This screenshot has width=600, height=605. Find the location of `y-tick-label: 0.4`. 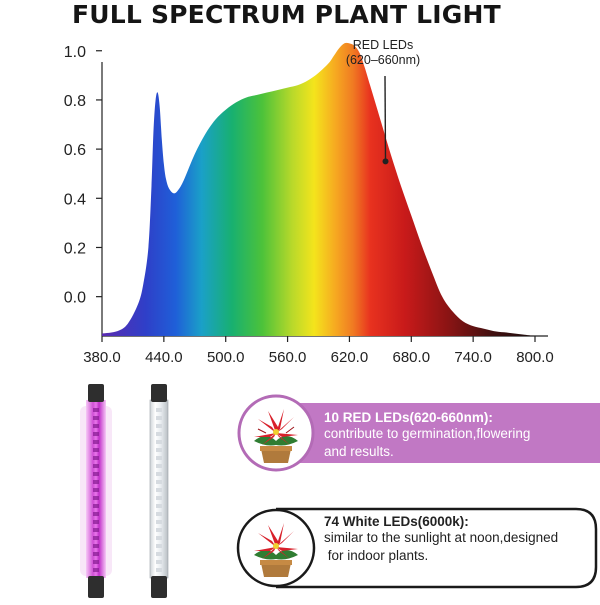

y-tick-label: 0.4 is located at coordinates (75, 199).